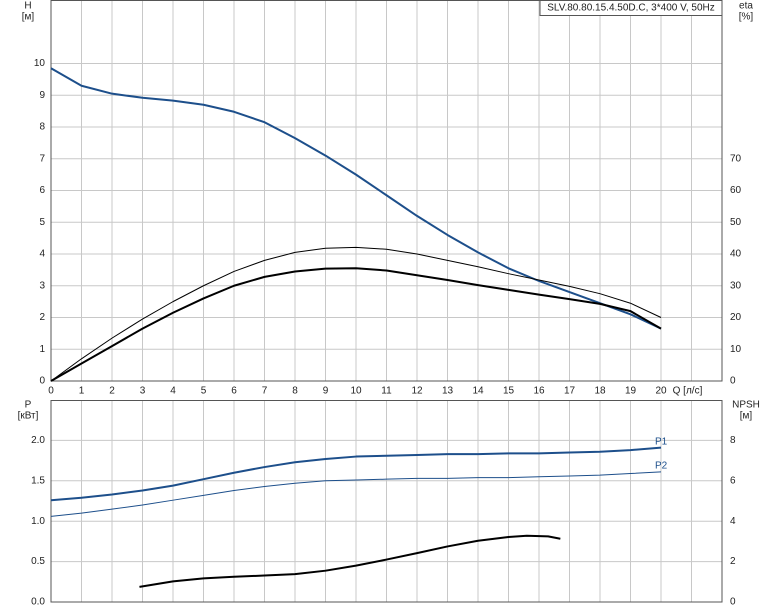 The image size is (774, 611). I want to click on chart-title: SLV.80.80.15.4.50D.C, 3*400 V, 50Hz, so click(631, 8).